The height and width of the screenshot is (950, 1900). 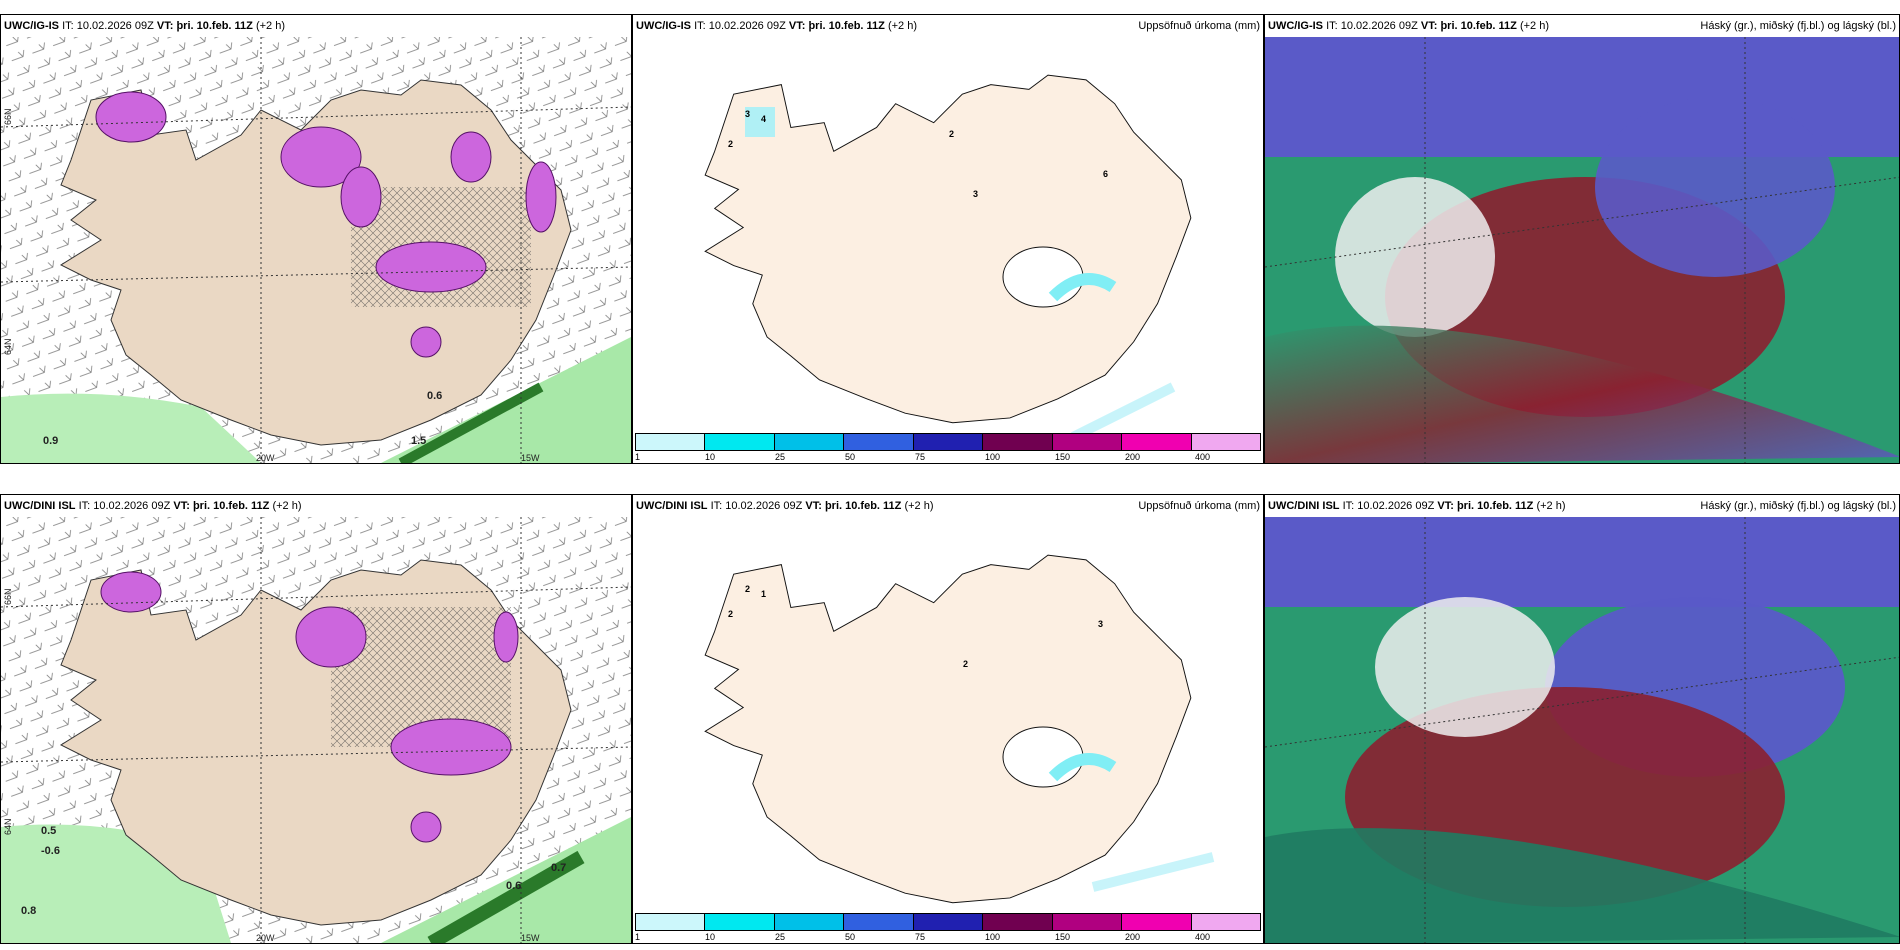 What do you see at coordinates (419, 441) in the screenshot?
I see `value-label: 1.5` at bounding box center [419, 441].